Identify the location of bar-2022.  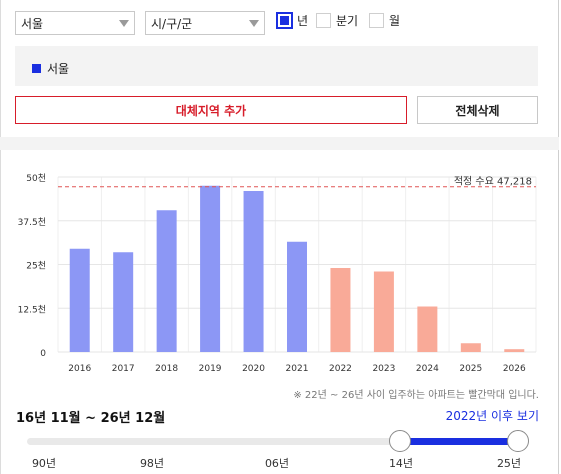
(340, 310).